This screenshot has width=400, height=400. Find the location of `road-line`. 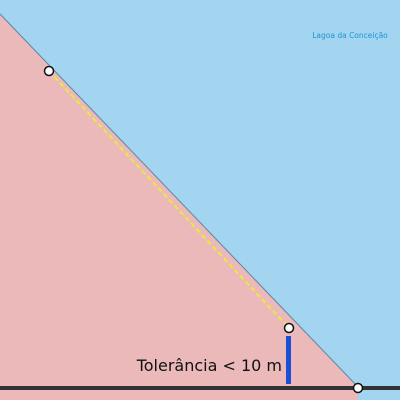

road-line is located at coordinates (200, 388).